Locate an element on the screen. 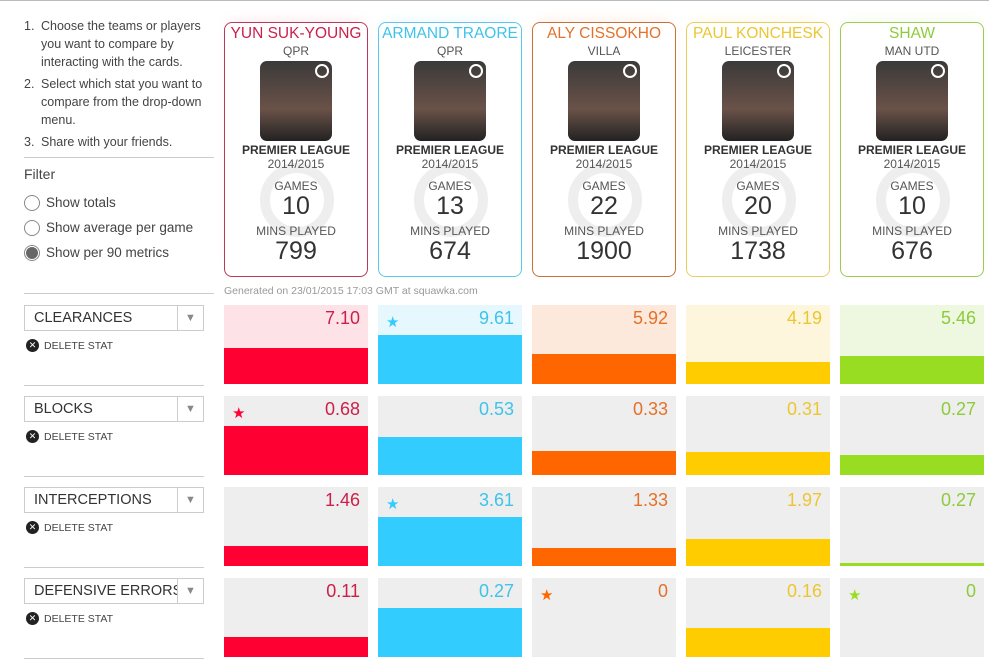  stat-value: 4.19 is located at coordinates (804, 318).